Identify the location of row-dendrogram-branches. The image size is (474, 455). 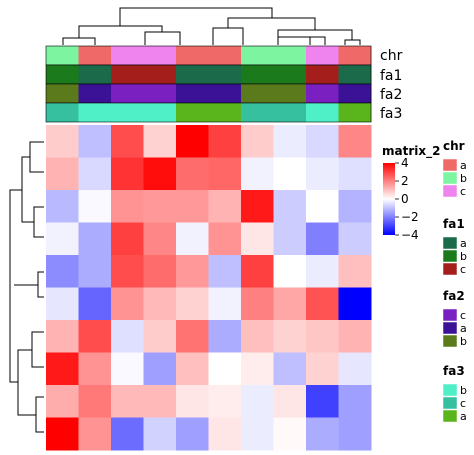
(26, 287).